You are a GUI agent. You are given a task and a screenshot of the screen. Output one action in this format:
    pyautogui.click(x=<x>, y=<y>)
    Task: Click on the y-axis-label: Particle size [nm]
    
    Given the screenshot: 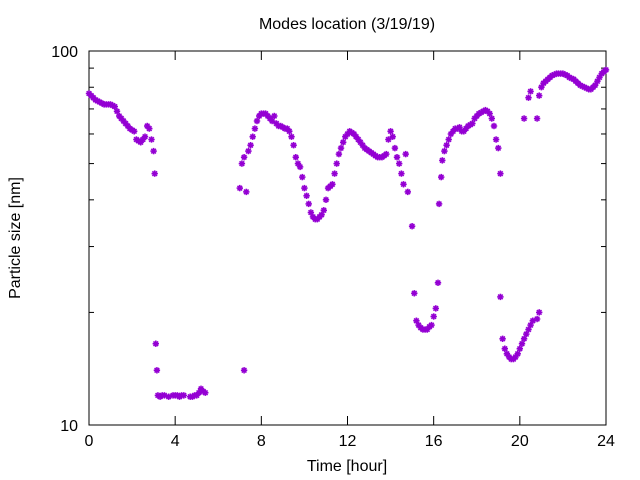 What is the action you would take?
    pyautogui.click(x=15, y=238)
    